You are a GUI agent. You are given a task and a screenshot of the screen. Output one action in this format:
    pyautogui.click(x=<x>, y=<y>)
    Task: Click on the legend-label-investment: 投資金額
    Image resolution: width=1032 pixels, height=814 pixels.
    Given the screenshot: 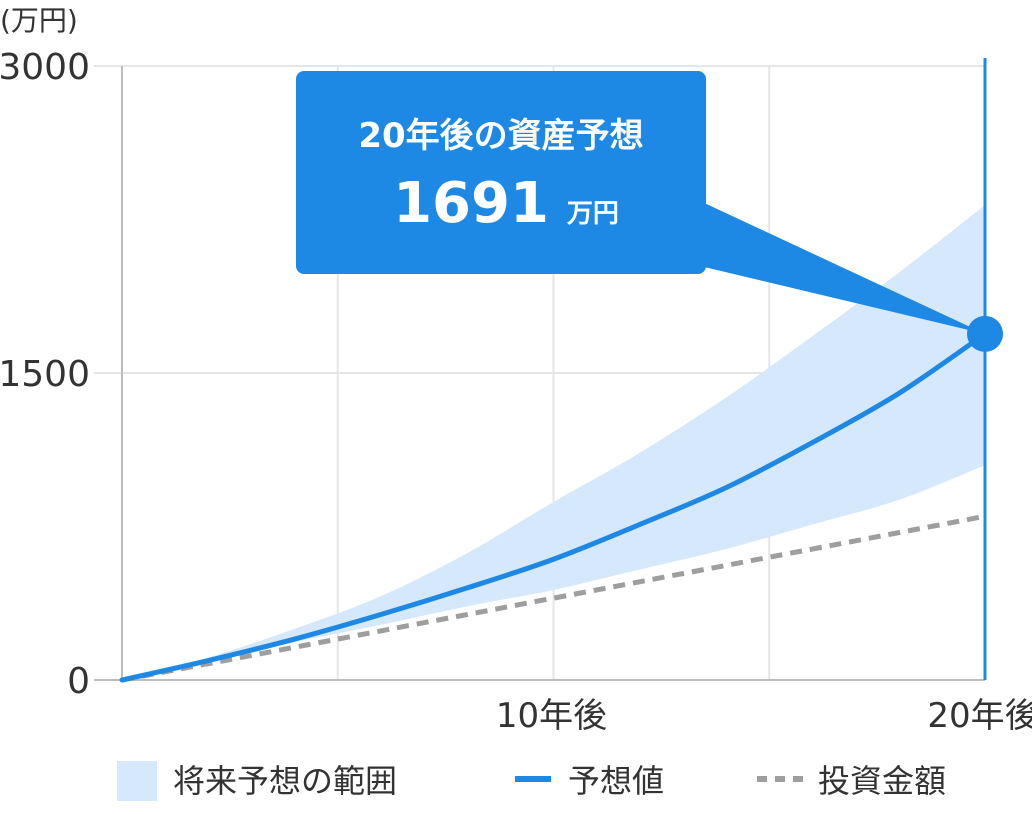 What is the action you would take?
    pyautogui.click(x=882, y=781)
    